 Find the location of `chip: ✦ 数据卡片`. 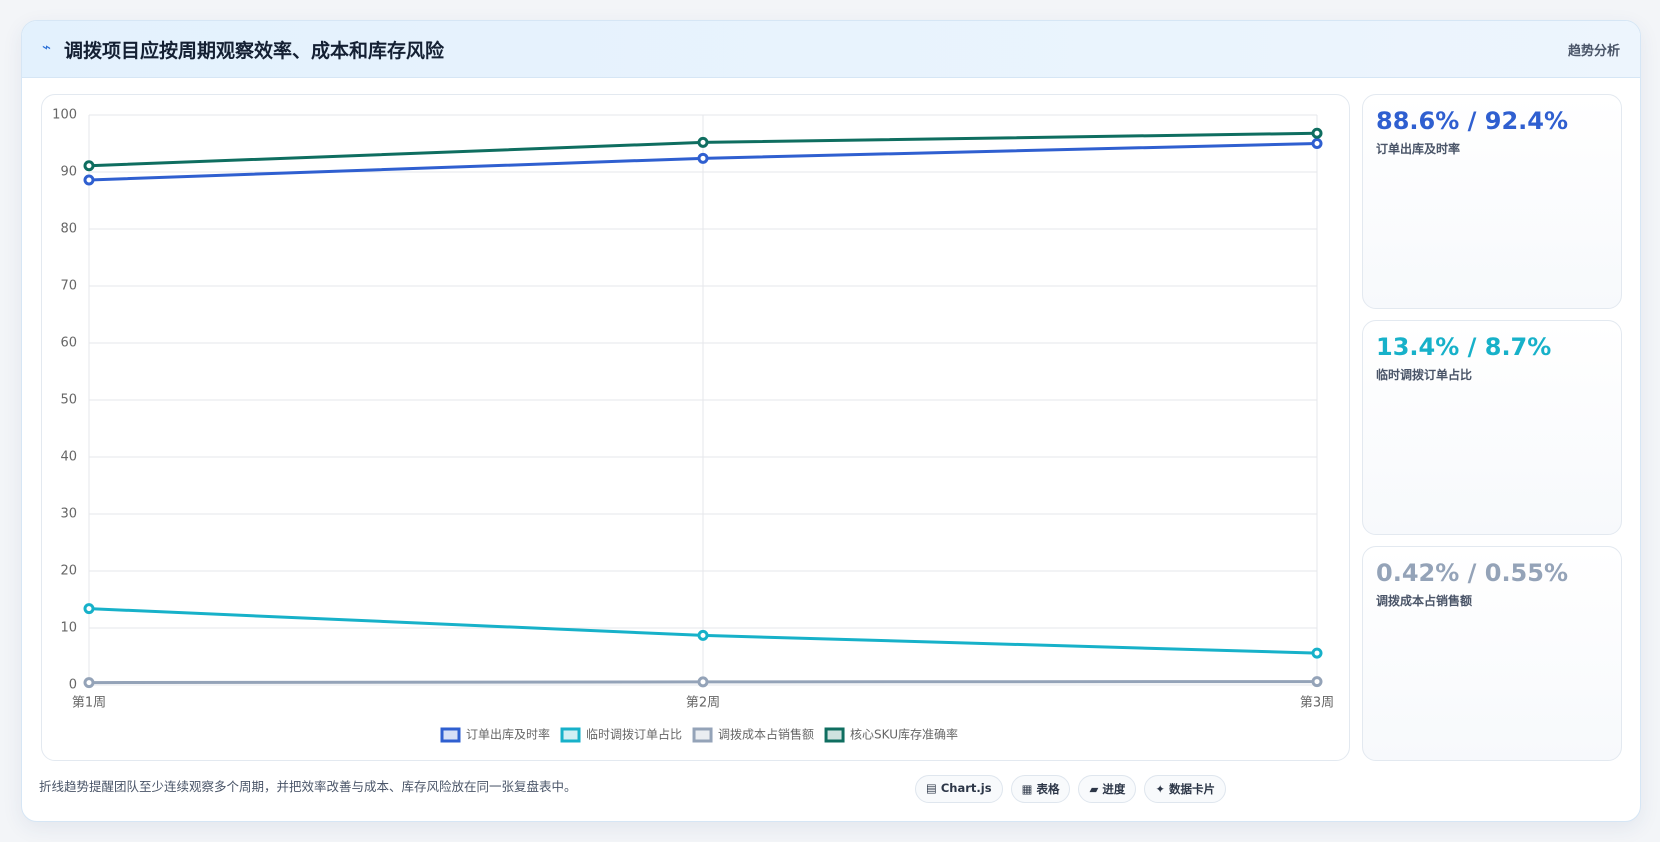

chip: ✦ 数据卡片 is located at coordinates (1185, 789).